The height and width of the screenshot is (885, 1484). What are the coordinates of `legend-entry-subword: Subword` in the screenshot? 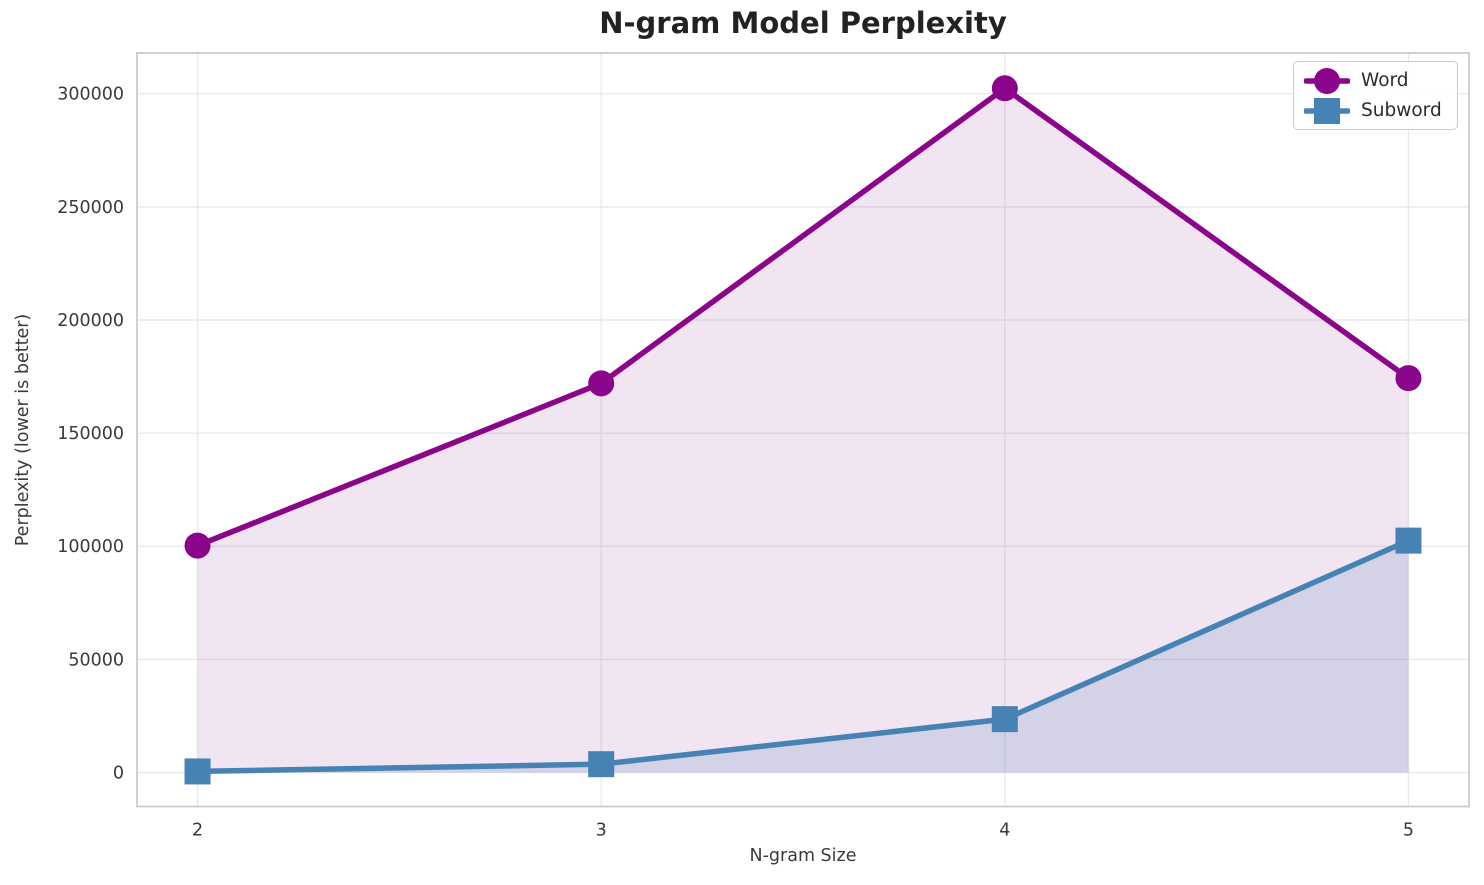 It's located at (1375, 111).